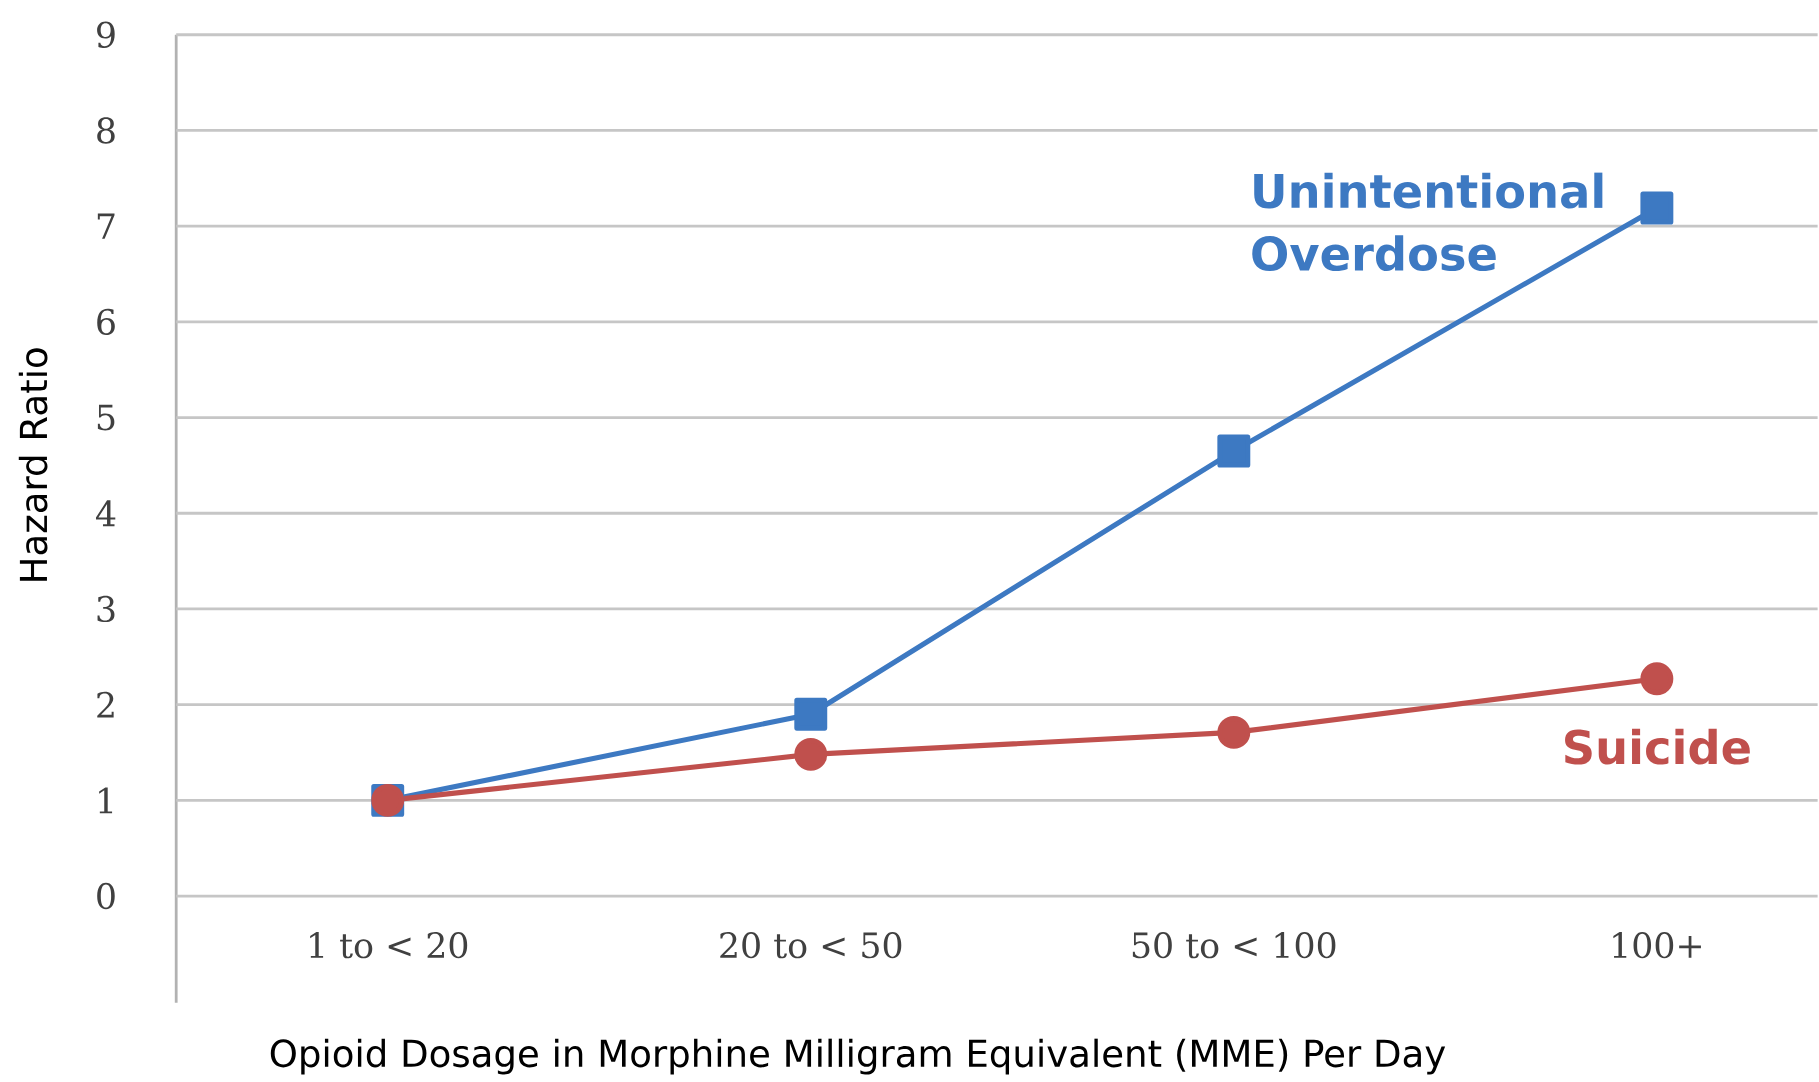  Describe the element at coordinates (106, 608) in the screenshot. I see `y-tick-label: 3` at that location.